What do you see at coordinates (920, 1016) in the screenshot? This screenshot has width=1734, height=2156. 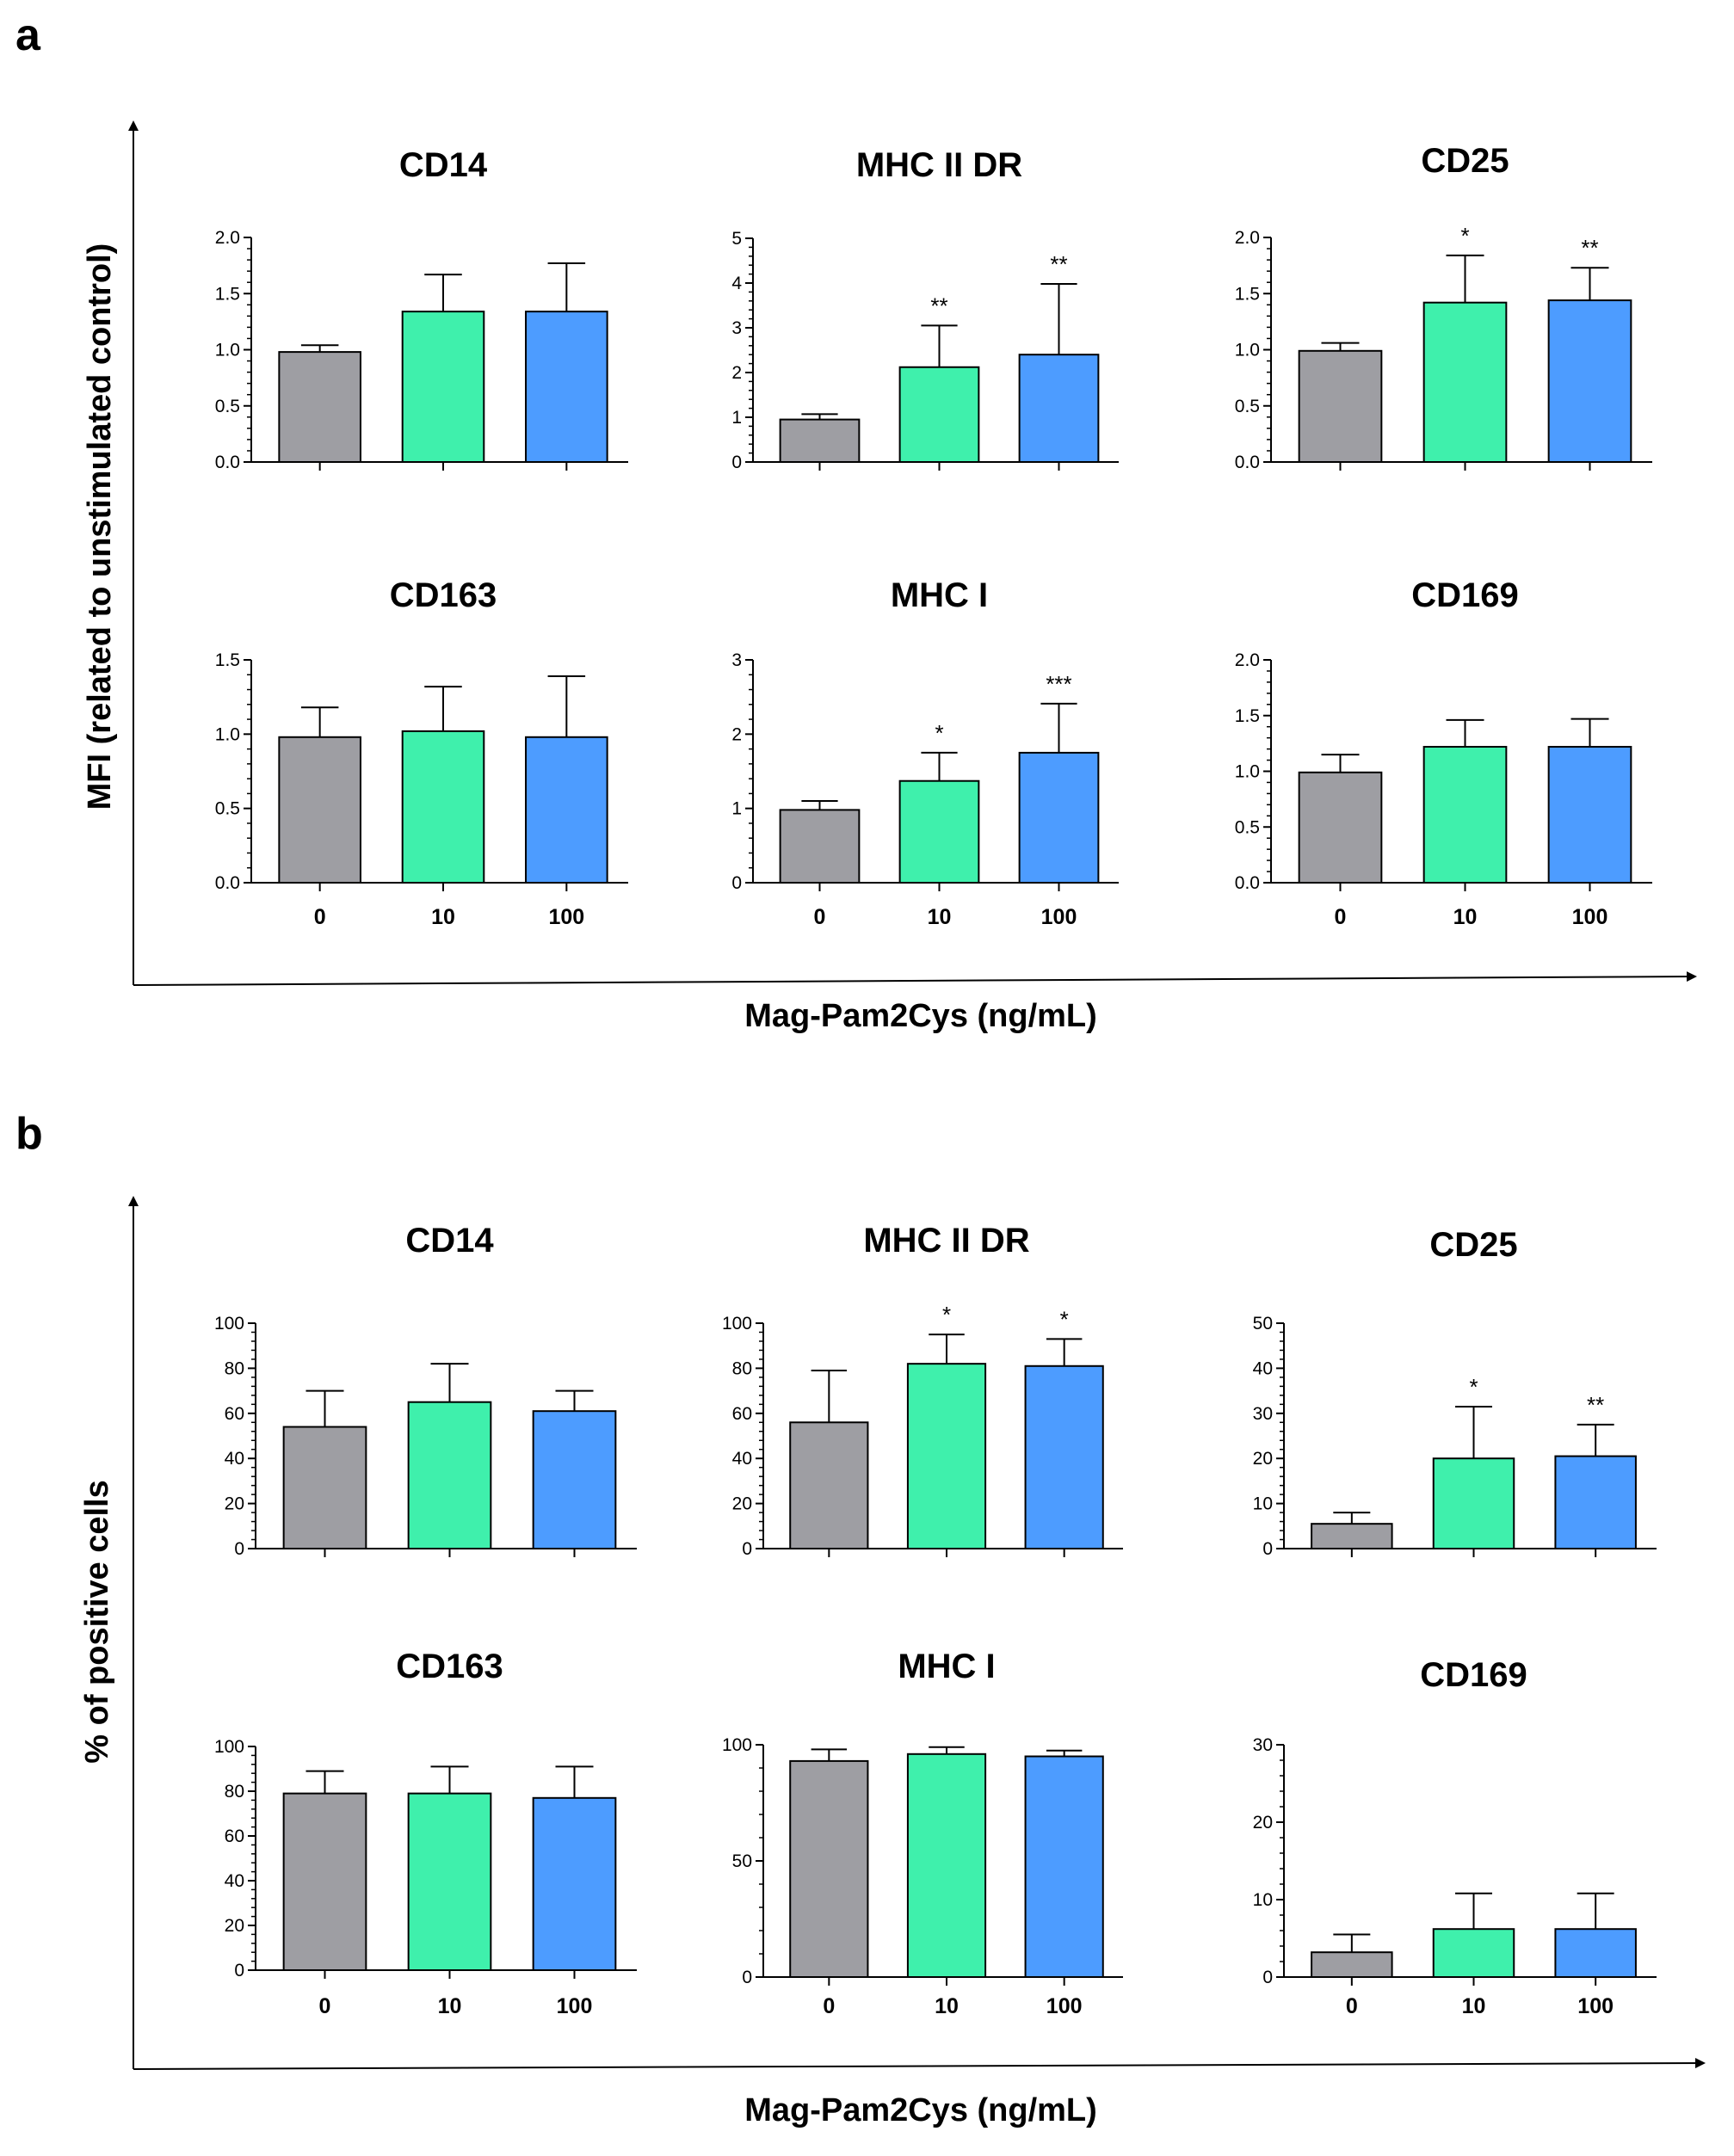 I see `panel-a-x-title: Mag-Pam2Cys (ng/mL)` at bounding box center [920, 1016].